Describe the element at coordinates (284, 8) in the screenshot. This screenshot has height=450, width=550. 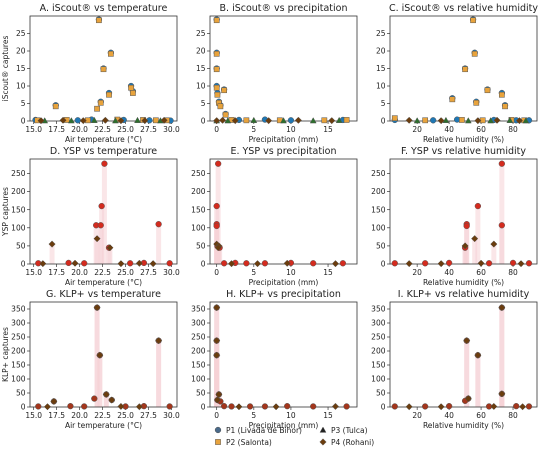
I see `panel-title: B. iScout® vs precipitation` at that location.